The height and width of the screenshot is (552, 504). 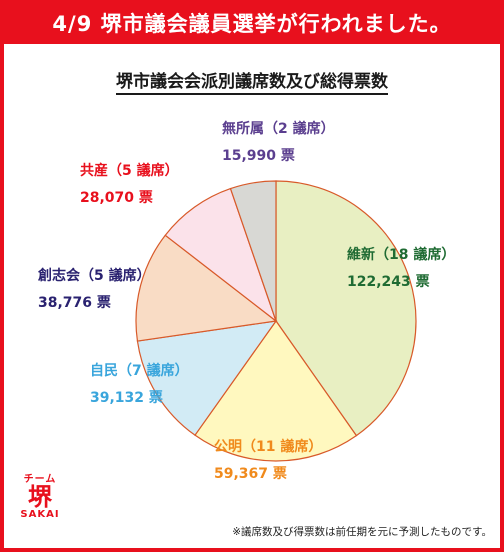 I want to click on logo-line1: チーム, so click(x=40, y=479).